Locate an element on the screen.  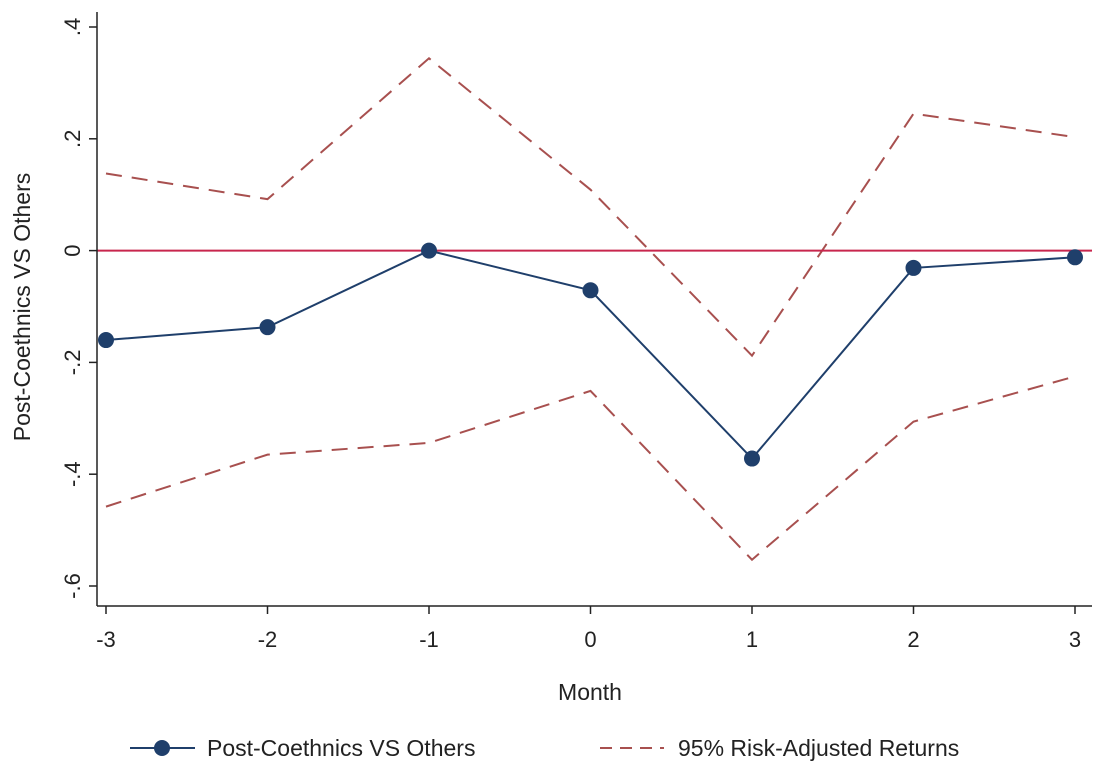
legend-swatch-main-marker is located at coordinates (162, 748).